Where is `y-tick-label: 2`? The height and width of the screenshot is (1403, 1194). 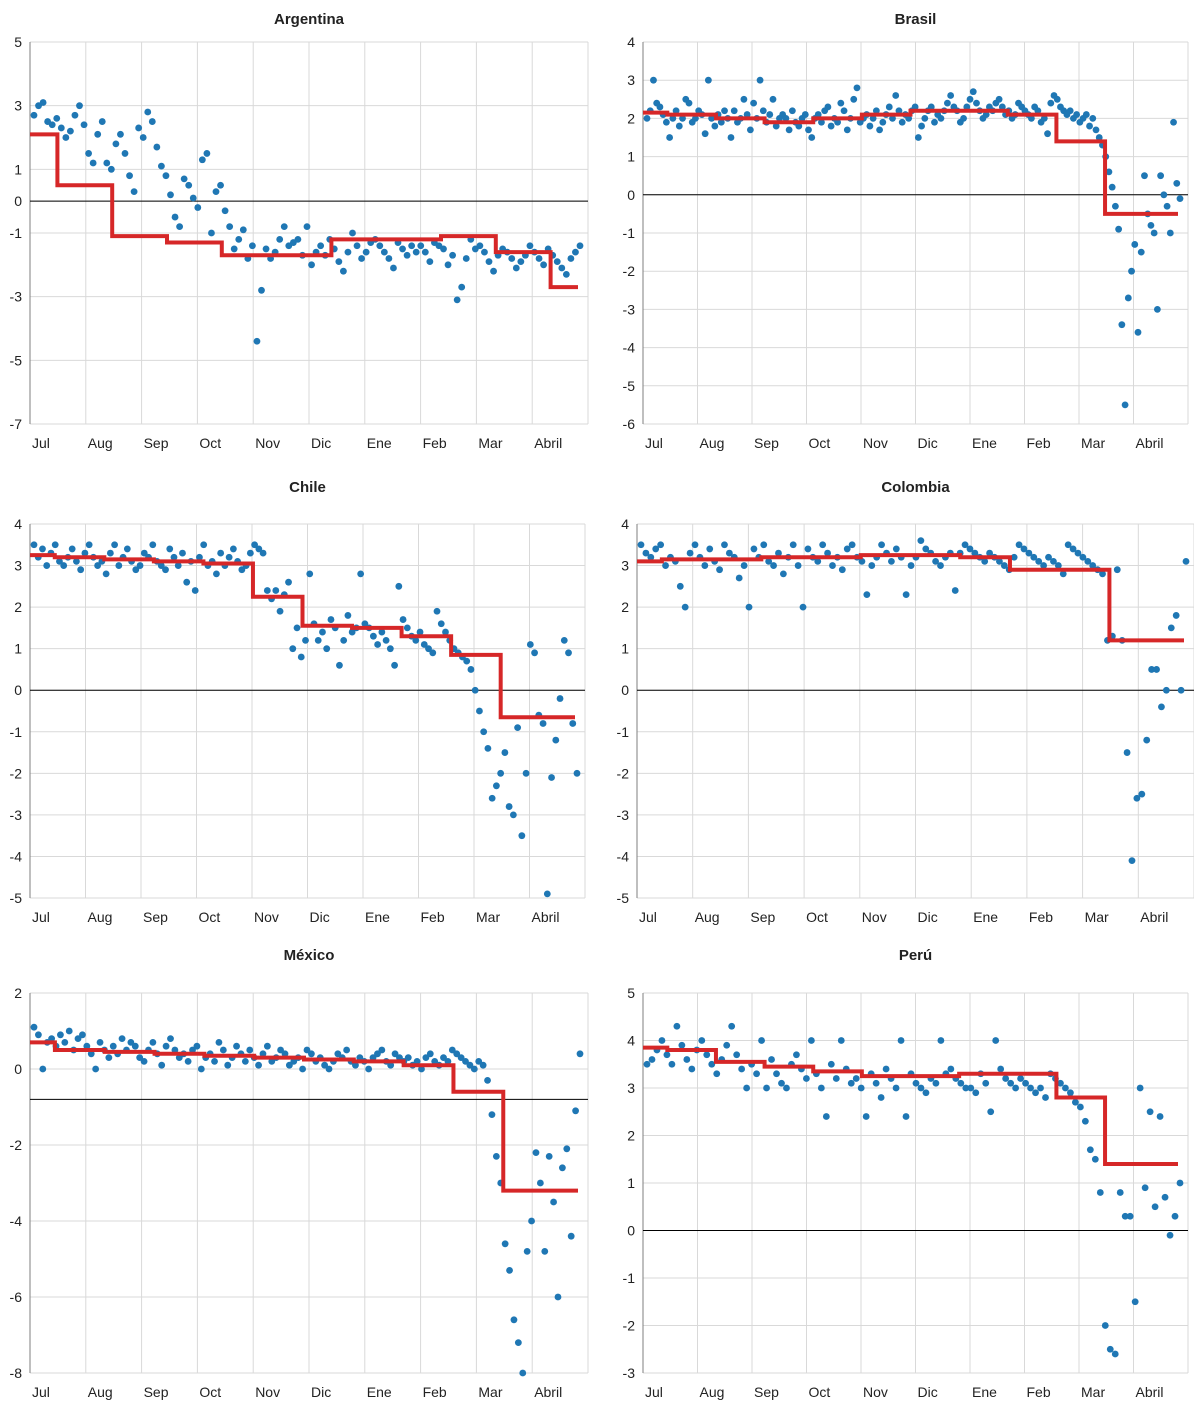 y-tick-label: 2 is located at coordinates (18, 993).